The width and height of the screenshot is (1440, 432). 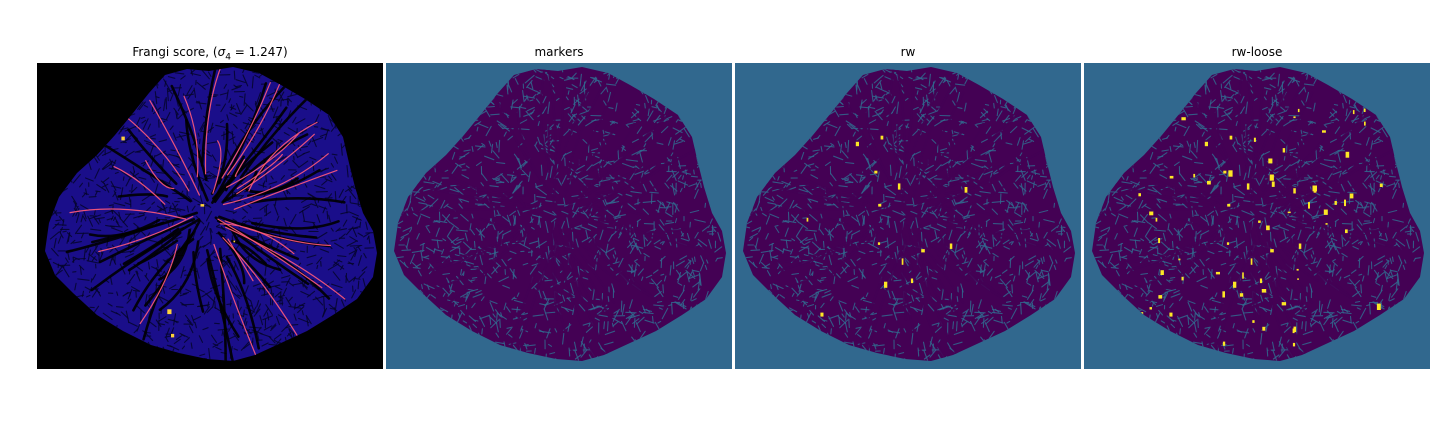 What do you see at coordinates (559, 52) in the screenshot?
I see `panel-title-markers: markers` at bounding box center [559, 52].